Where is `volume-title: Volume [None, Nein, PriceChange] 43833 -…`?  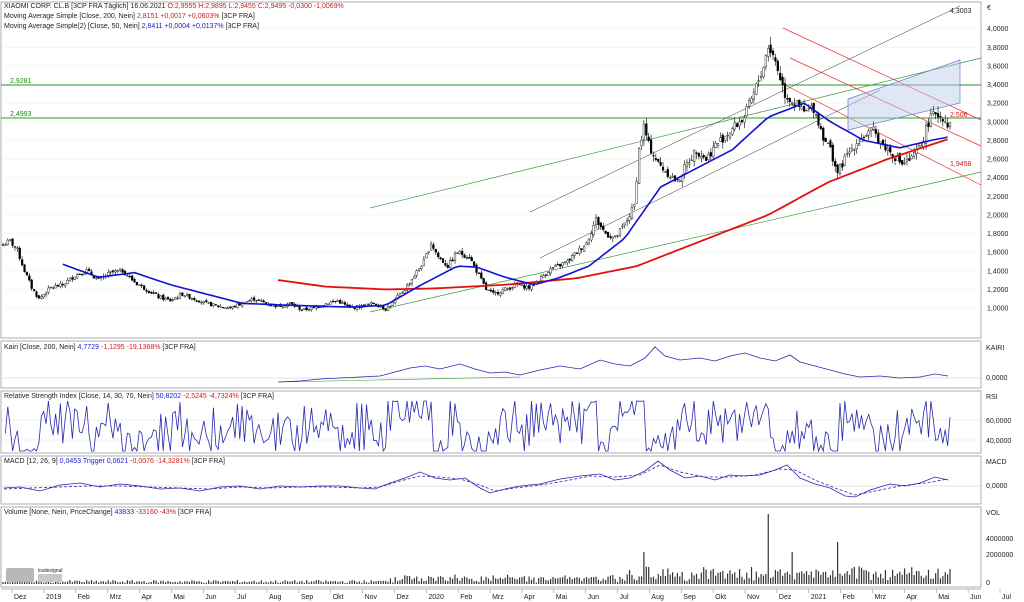
volume-title: Volume [None, Nein, PriceChange] 43833 -… is located at coordinates (107, 512).